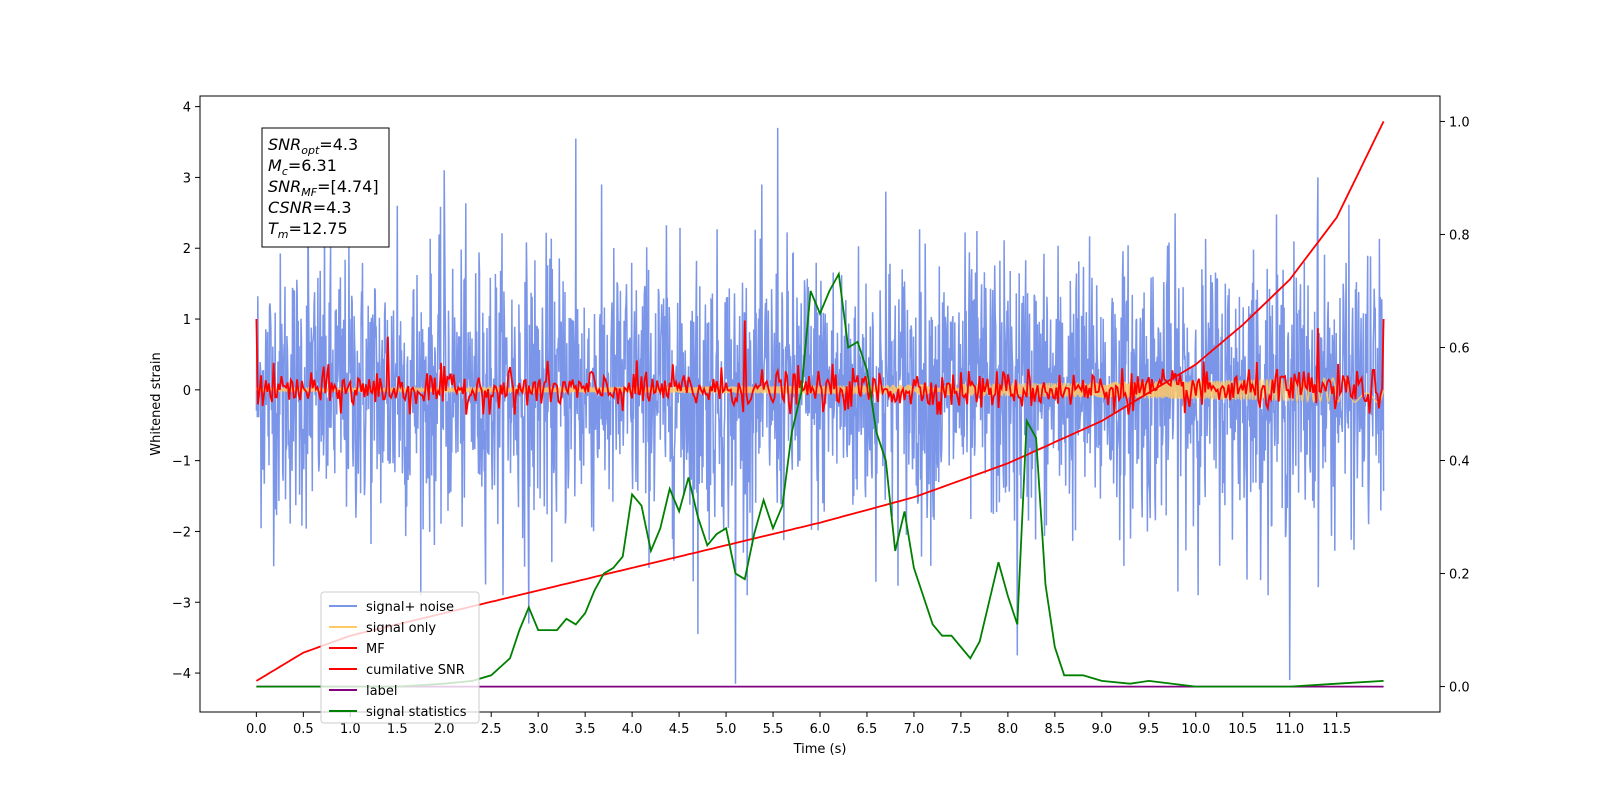 The image size is (1600, 800). I want to click on info-line: SNRopt=4.3, so click(313, 146).